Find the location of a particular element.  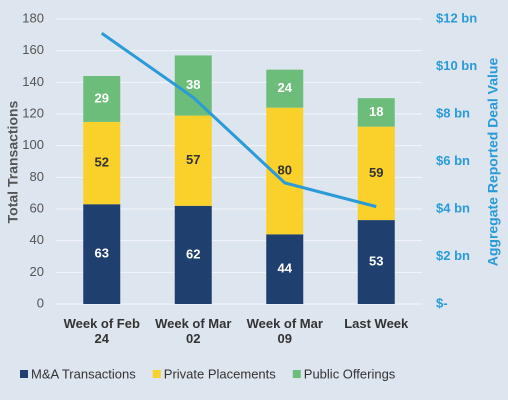

y2-tick-label: $4 bn is located at coordinates (453, 207).